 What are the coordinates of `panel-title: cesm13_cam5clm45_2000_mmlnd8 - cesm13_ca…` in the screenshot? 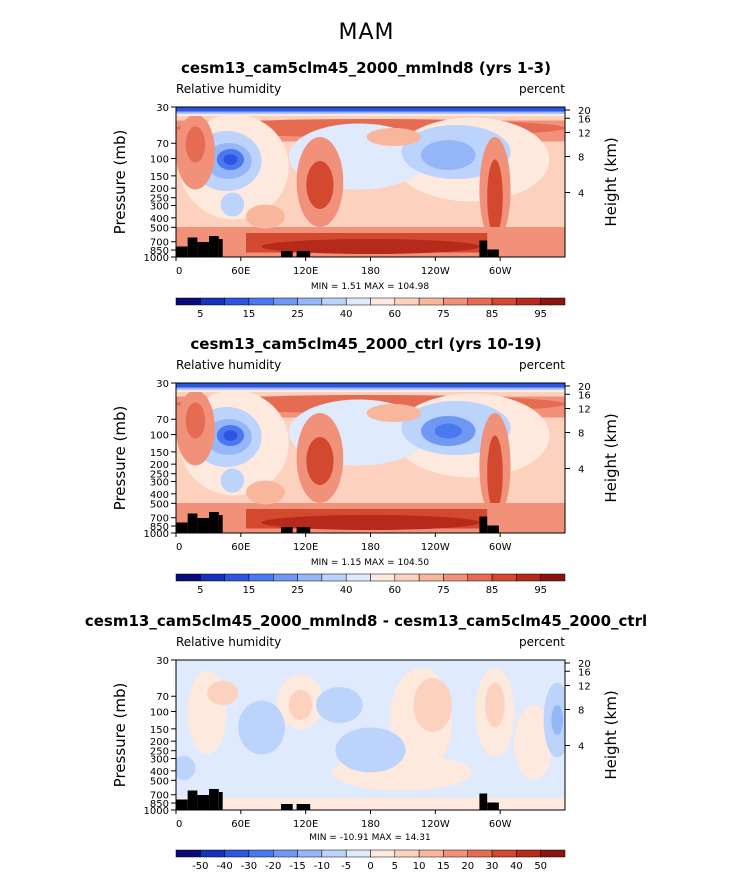 It's located at (366, 621).